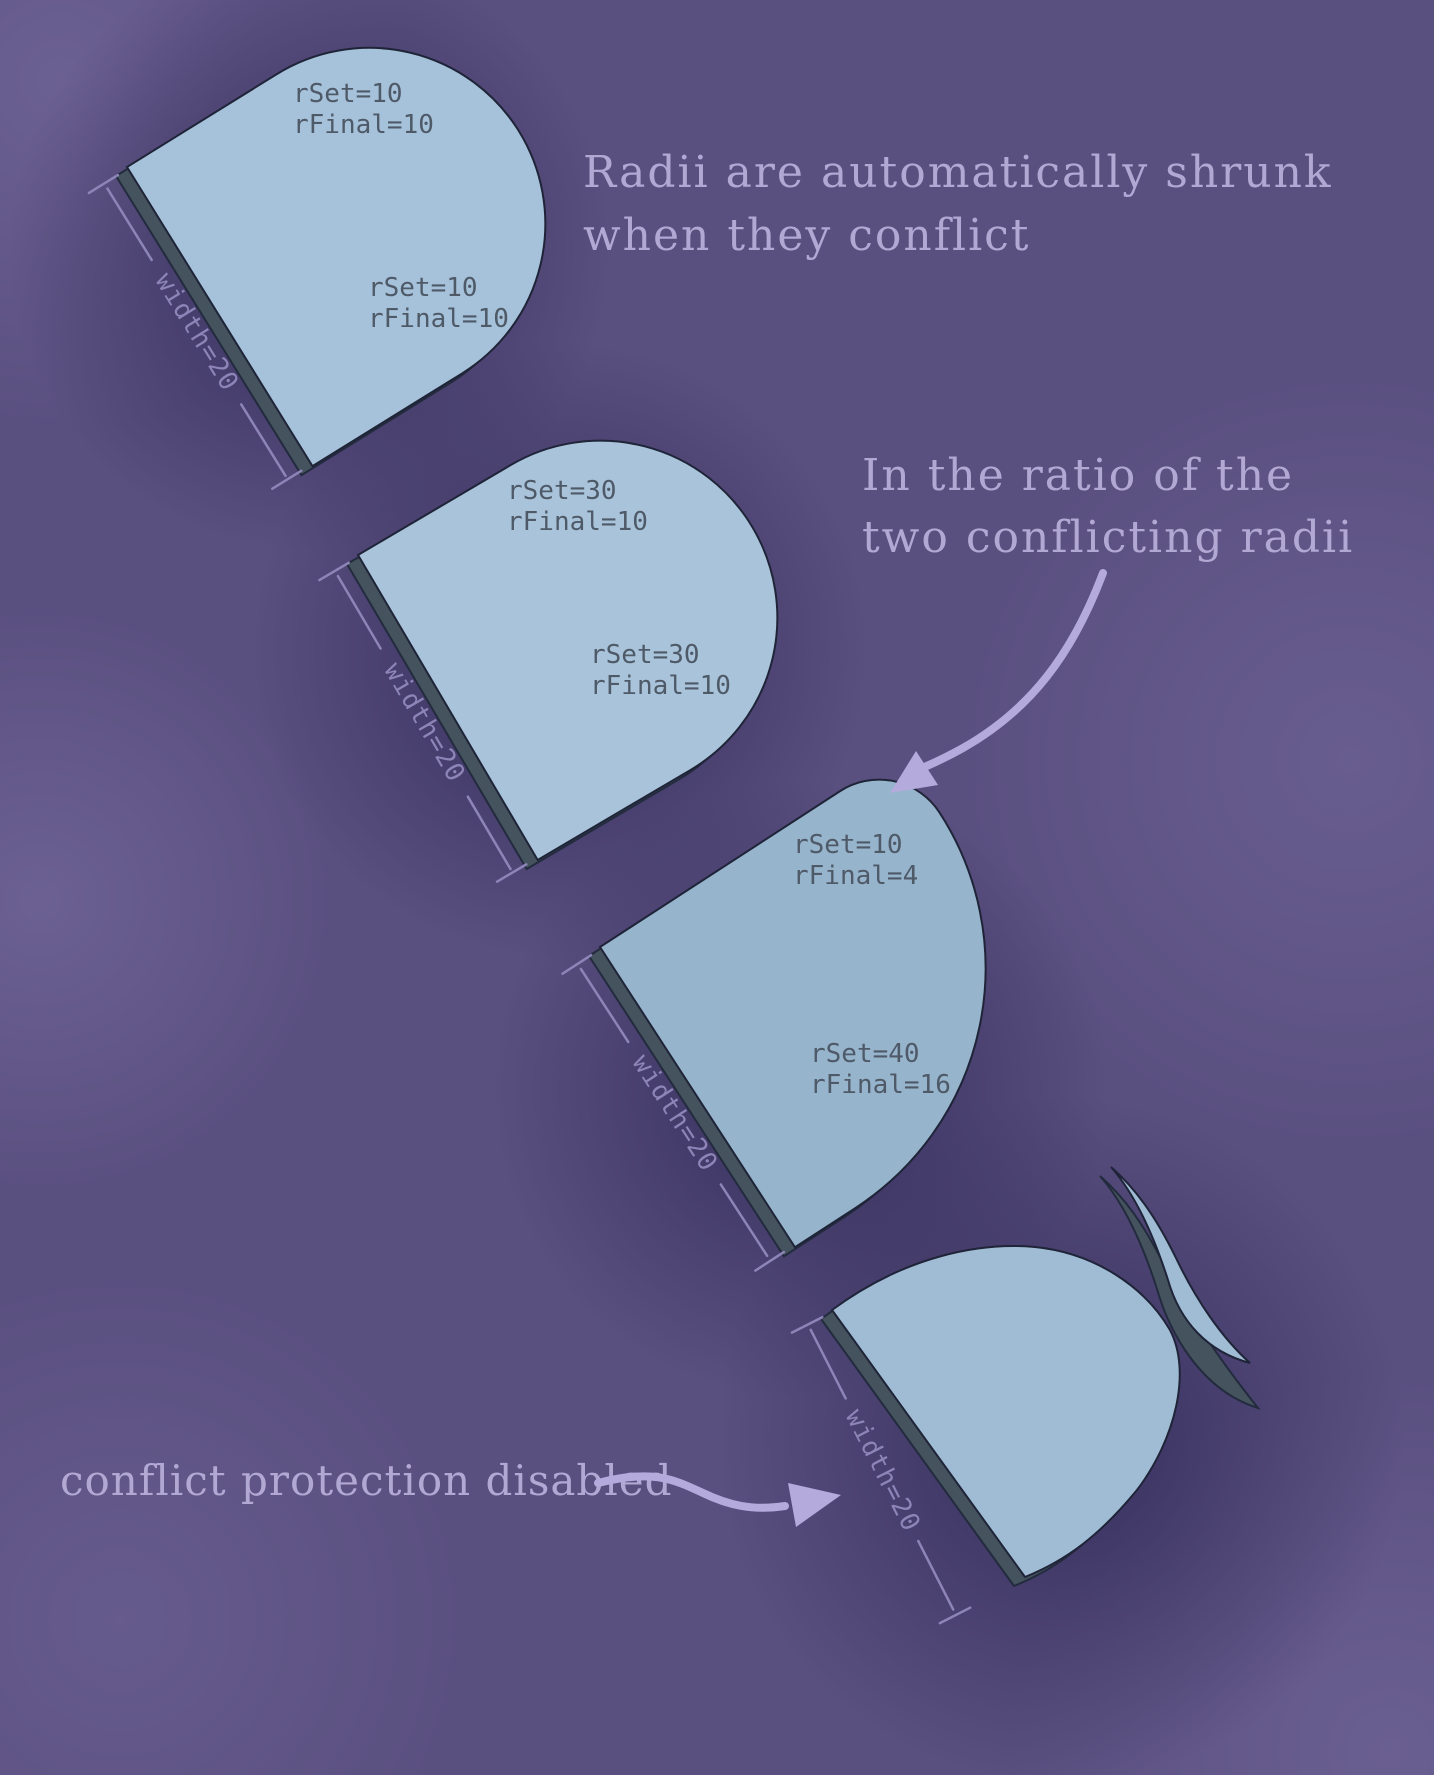  I want to click on corner-label-line: rFinal=4, so click(855, 876).